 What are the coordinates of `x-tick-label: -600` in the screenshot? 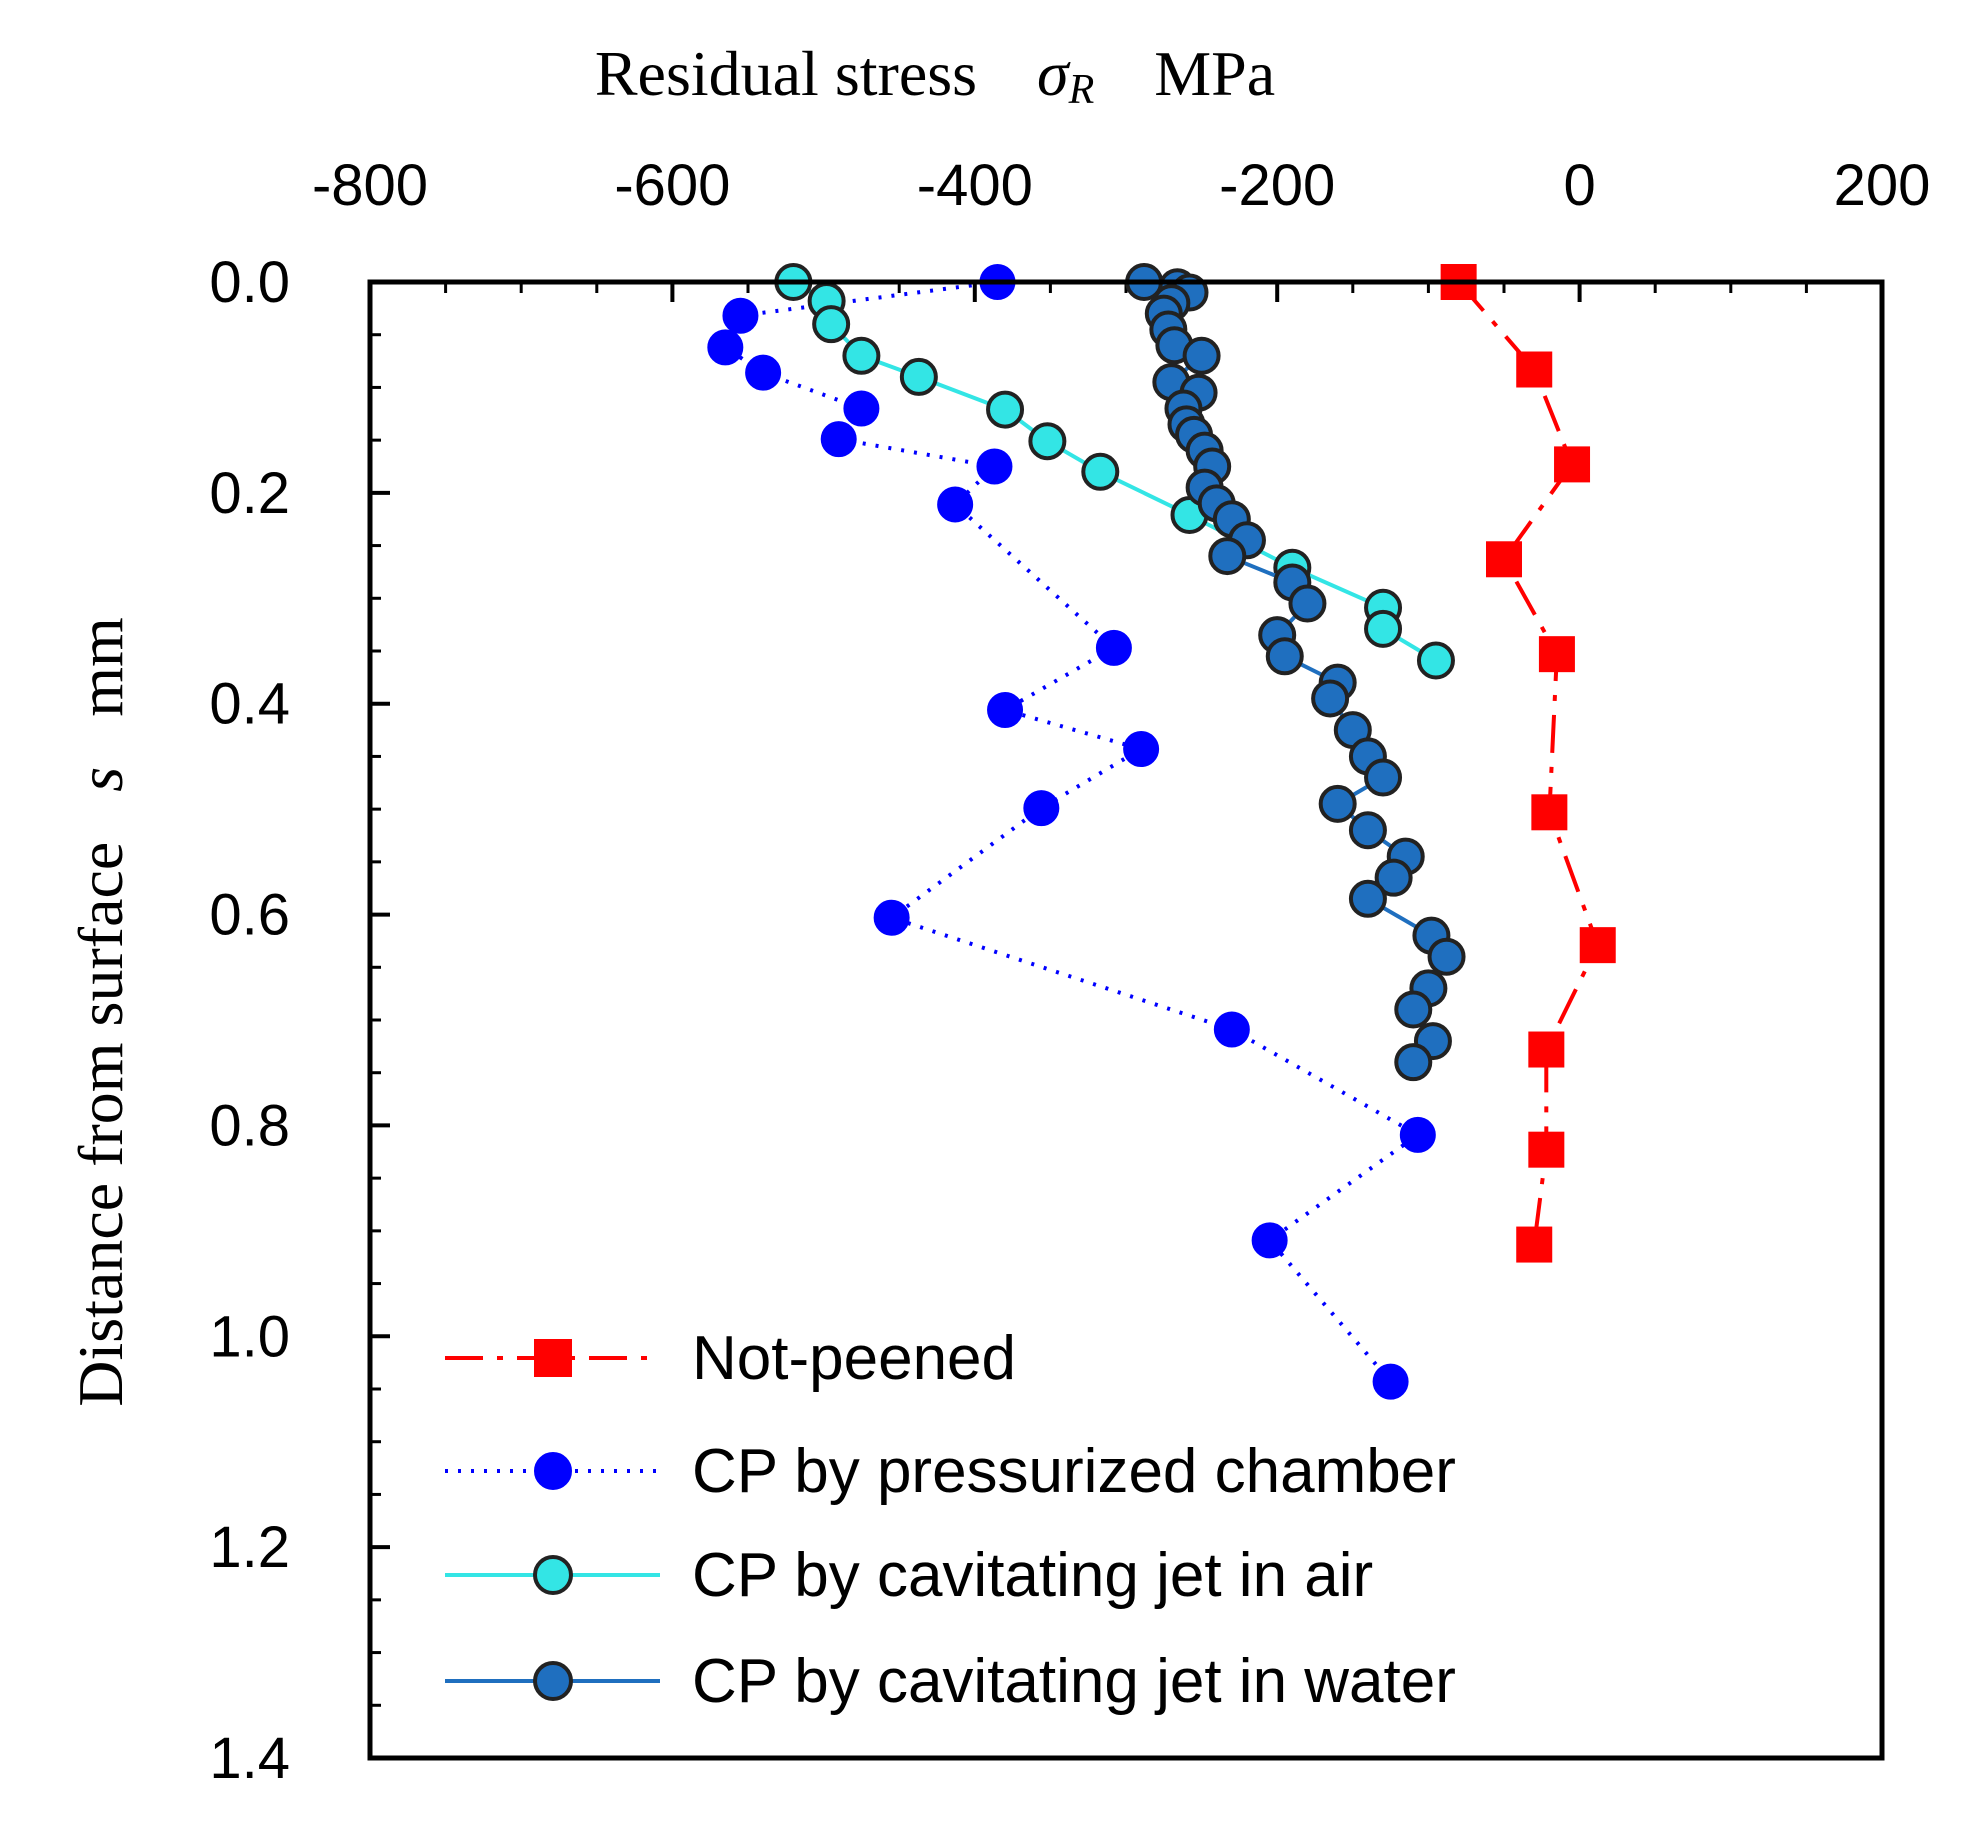 It's located at (672, 185).